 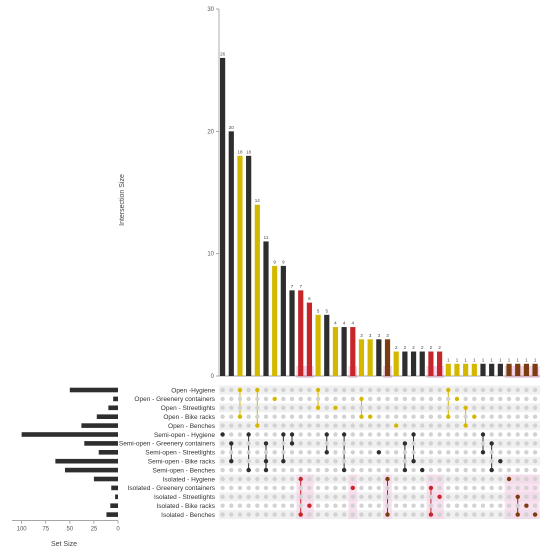 I want to click on bar-value-label: 14, so click(x=258, y=200).